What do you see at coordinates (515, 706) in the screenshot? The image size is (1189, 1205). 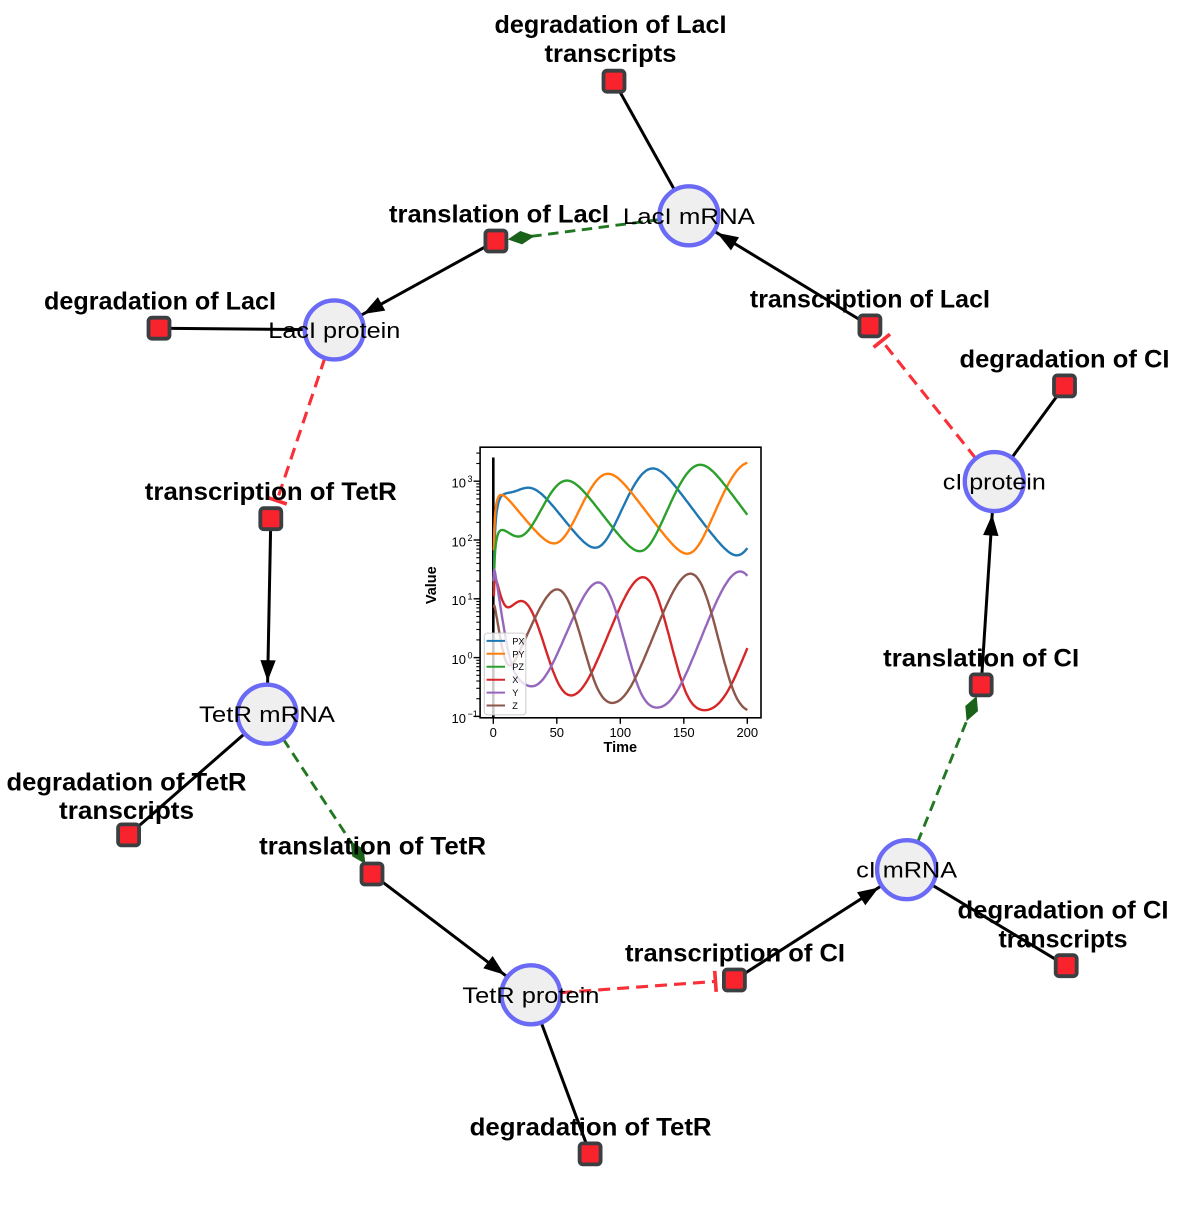 I see `svg-text: Z` at bounding box center [515, 706].